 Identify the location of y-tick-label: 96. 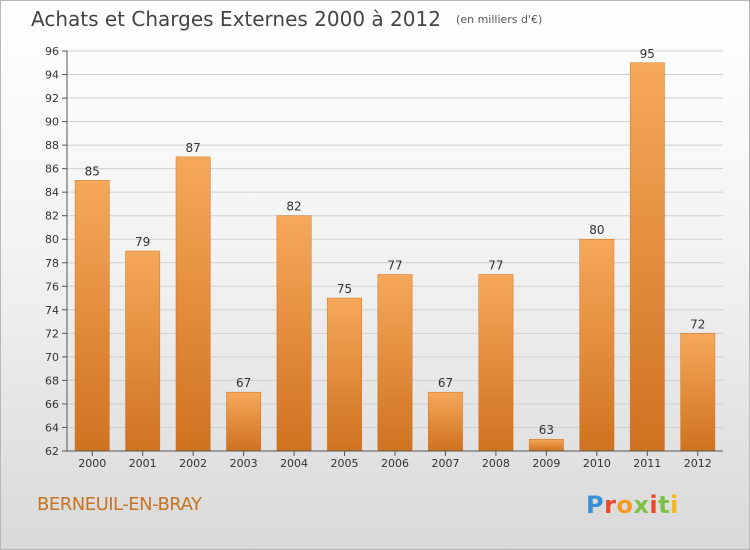
(52, 51).